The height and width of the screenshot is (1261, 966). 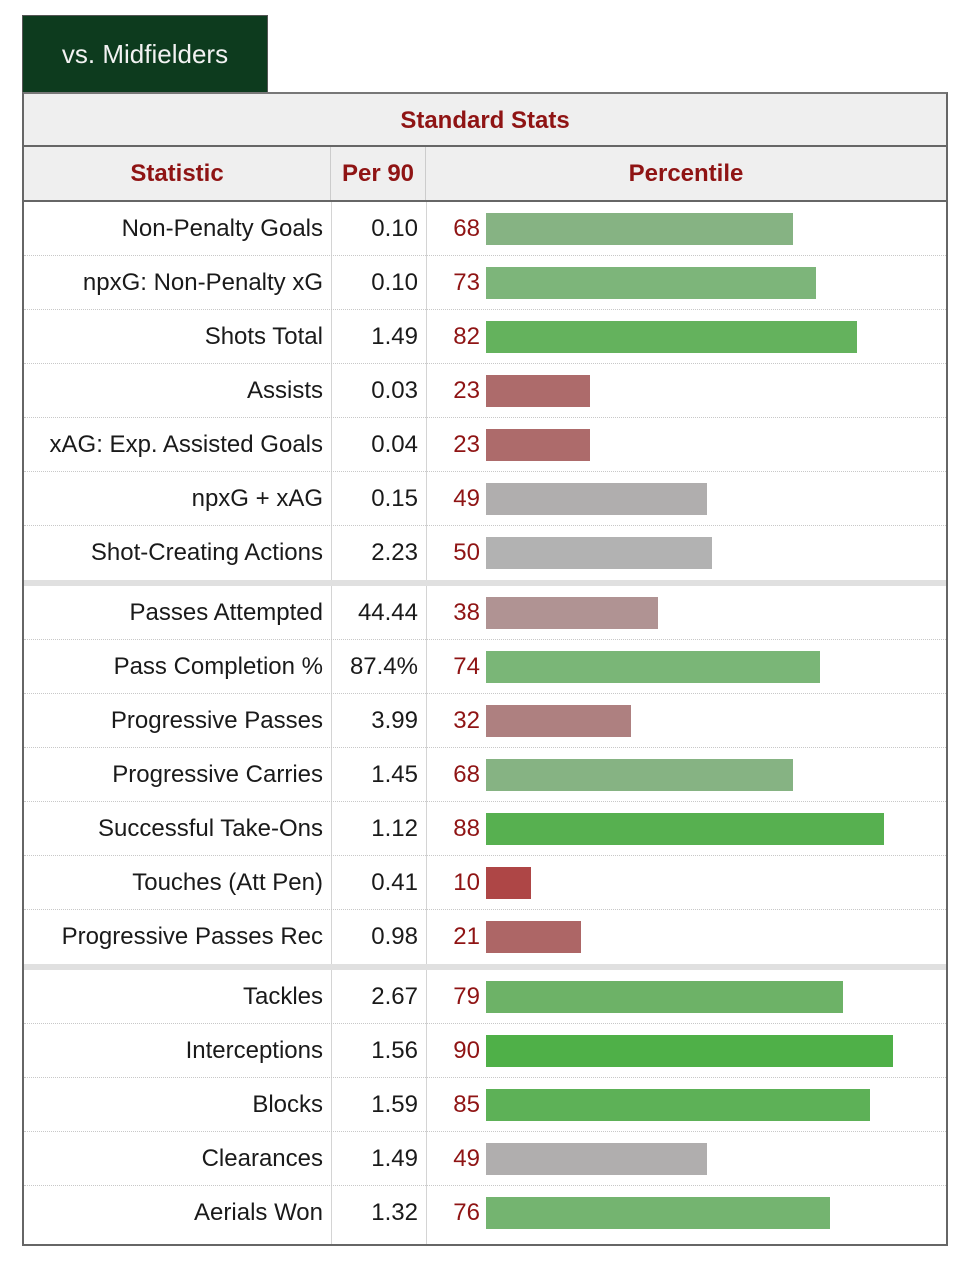 I want to click on percentile-value: 68, so click(x=466, y=228).